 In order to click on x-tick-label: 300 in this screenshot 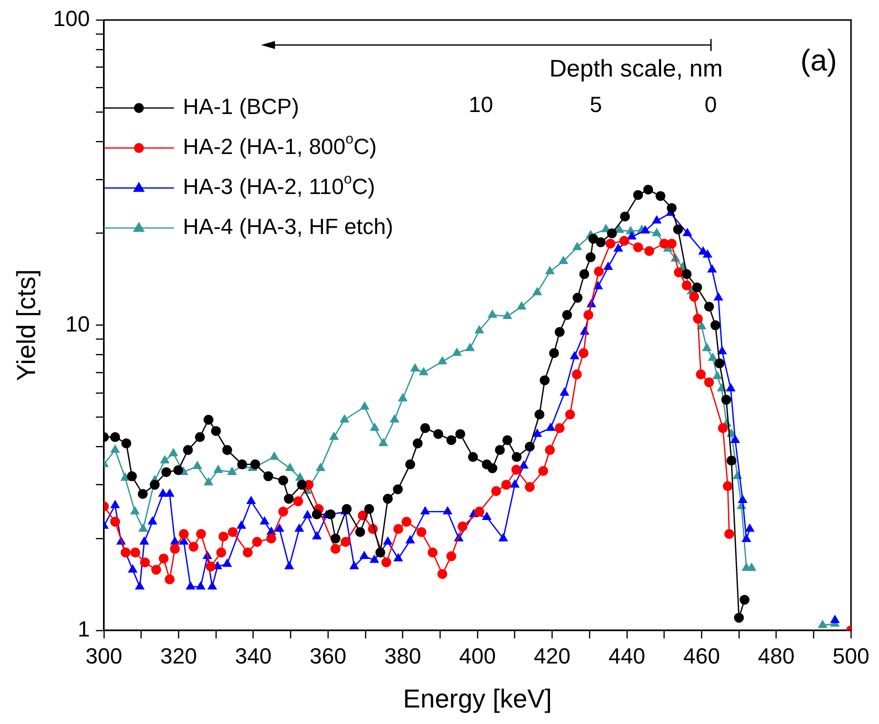, I will do `click(104, 656)`.